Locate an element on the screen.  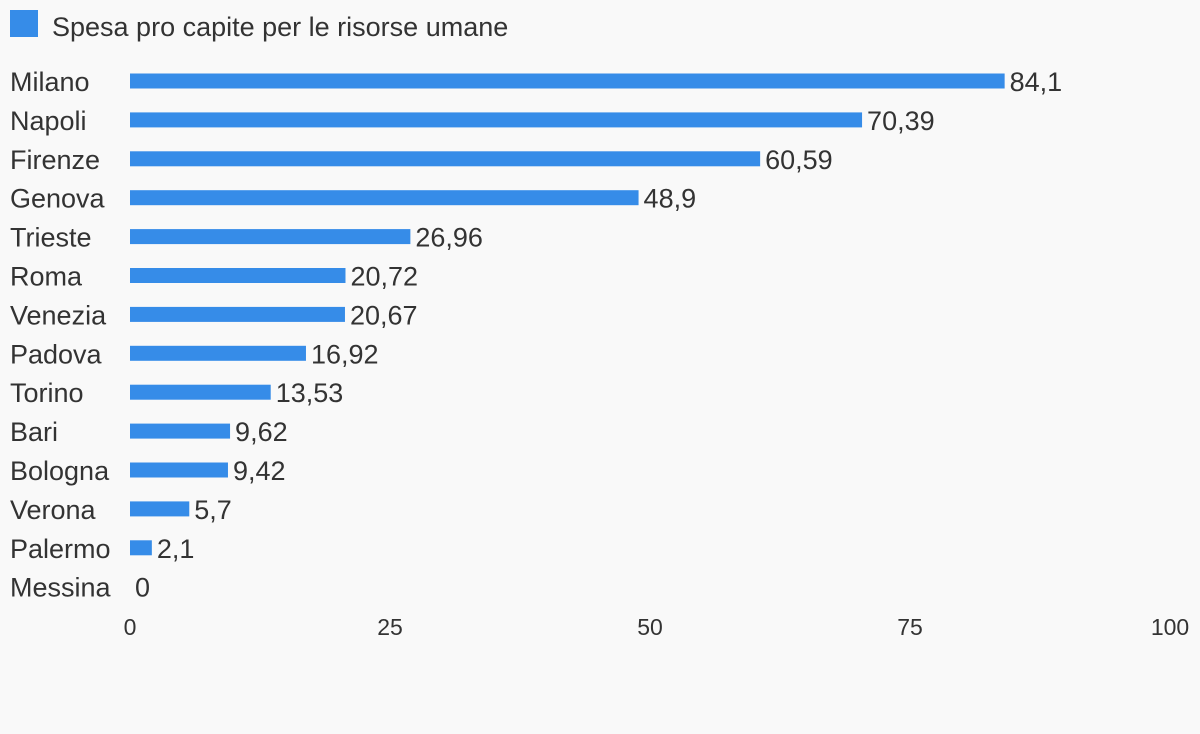
value-label: 13,53 is located at coordinates (310, 393).